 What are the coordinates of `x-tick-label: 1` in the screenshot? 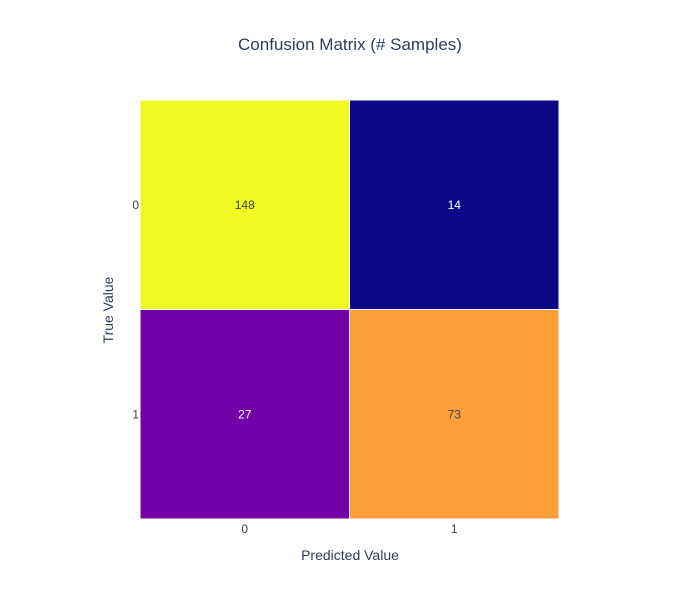 It's located at (454, 529).